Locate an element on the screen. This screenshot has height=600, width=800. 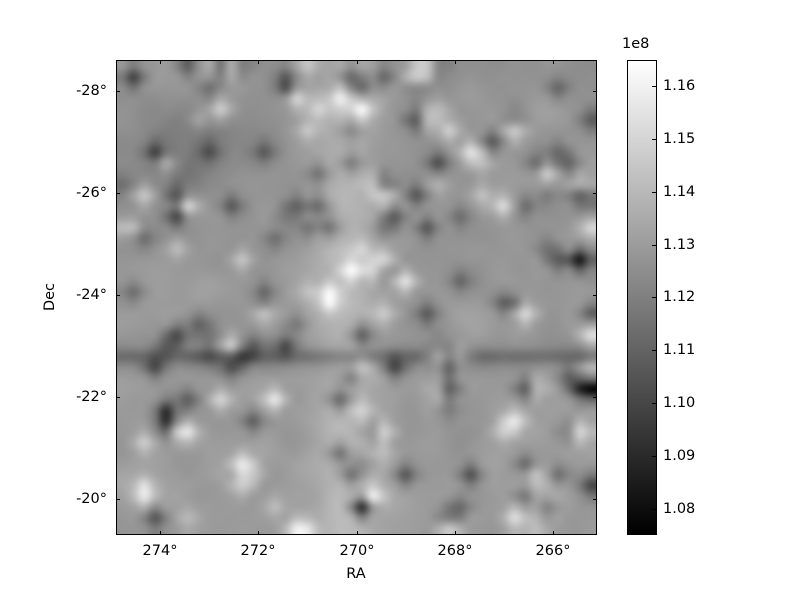
y-tick-label: -24° is located at coordinates (91, 294).